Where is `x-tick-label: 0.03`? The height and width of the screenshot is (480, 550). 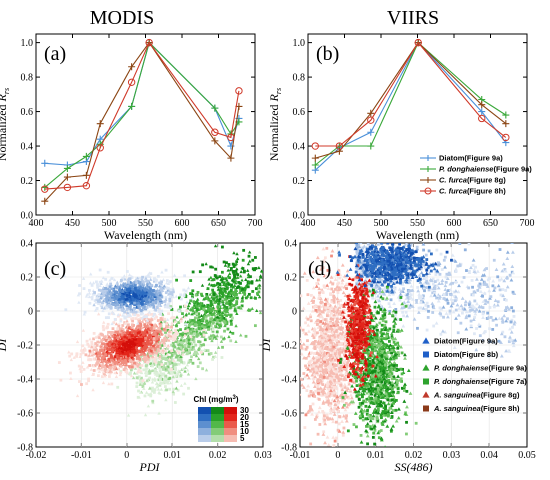 x-tick-label: 0.03 is located at coordinates (263, 455).